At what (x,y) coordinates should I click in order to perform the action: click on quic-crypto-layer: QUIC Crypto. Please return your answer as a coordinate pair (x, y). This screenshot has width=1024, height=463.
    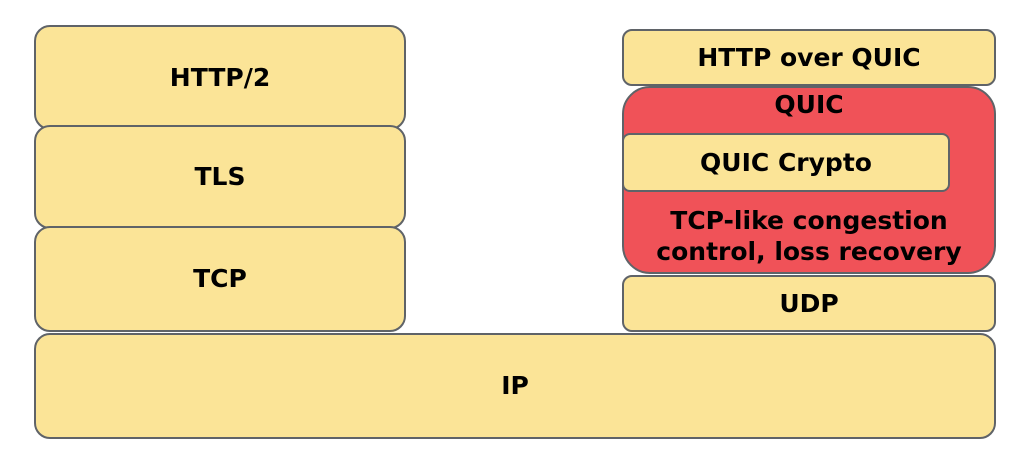
    Looking at the image, I should click on (786, 162).